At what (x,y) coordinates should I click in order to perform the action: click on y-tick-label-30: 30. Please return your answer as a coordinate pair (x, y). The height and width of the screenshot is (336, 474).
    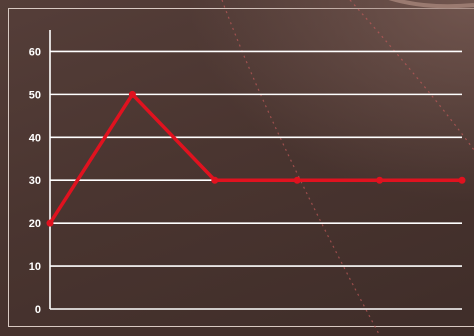
    Looking at the image, I should click on (35, 181).